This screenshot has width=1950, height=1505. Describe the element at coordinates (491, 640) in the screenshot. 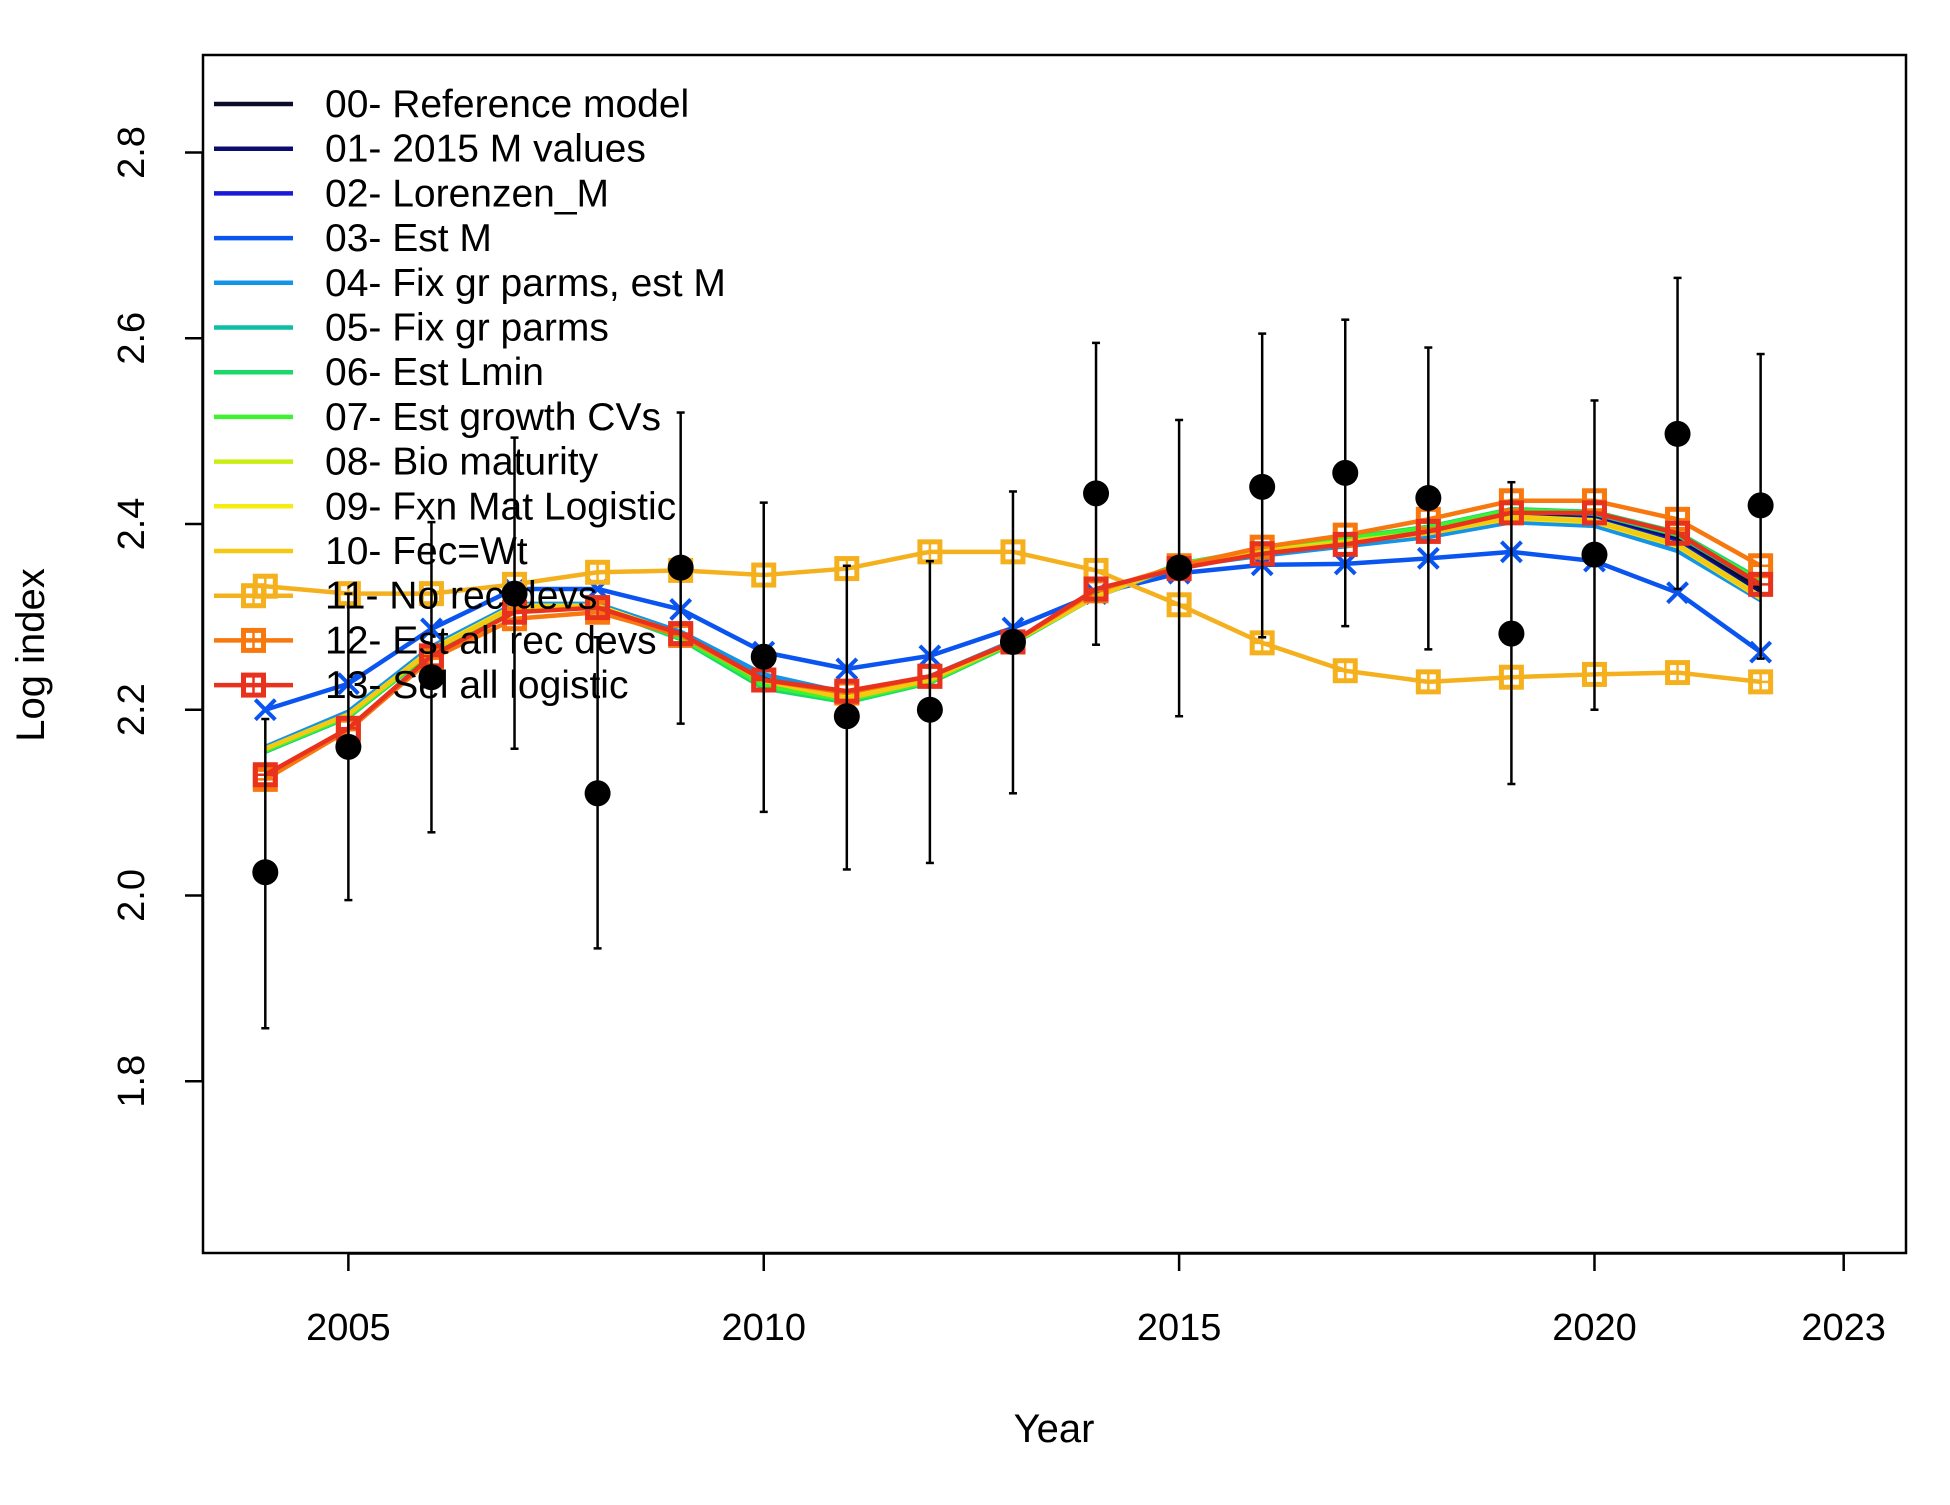

I see `legend-label: 12- Est all rec devs` at that location.